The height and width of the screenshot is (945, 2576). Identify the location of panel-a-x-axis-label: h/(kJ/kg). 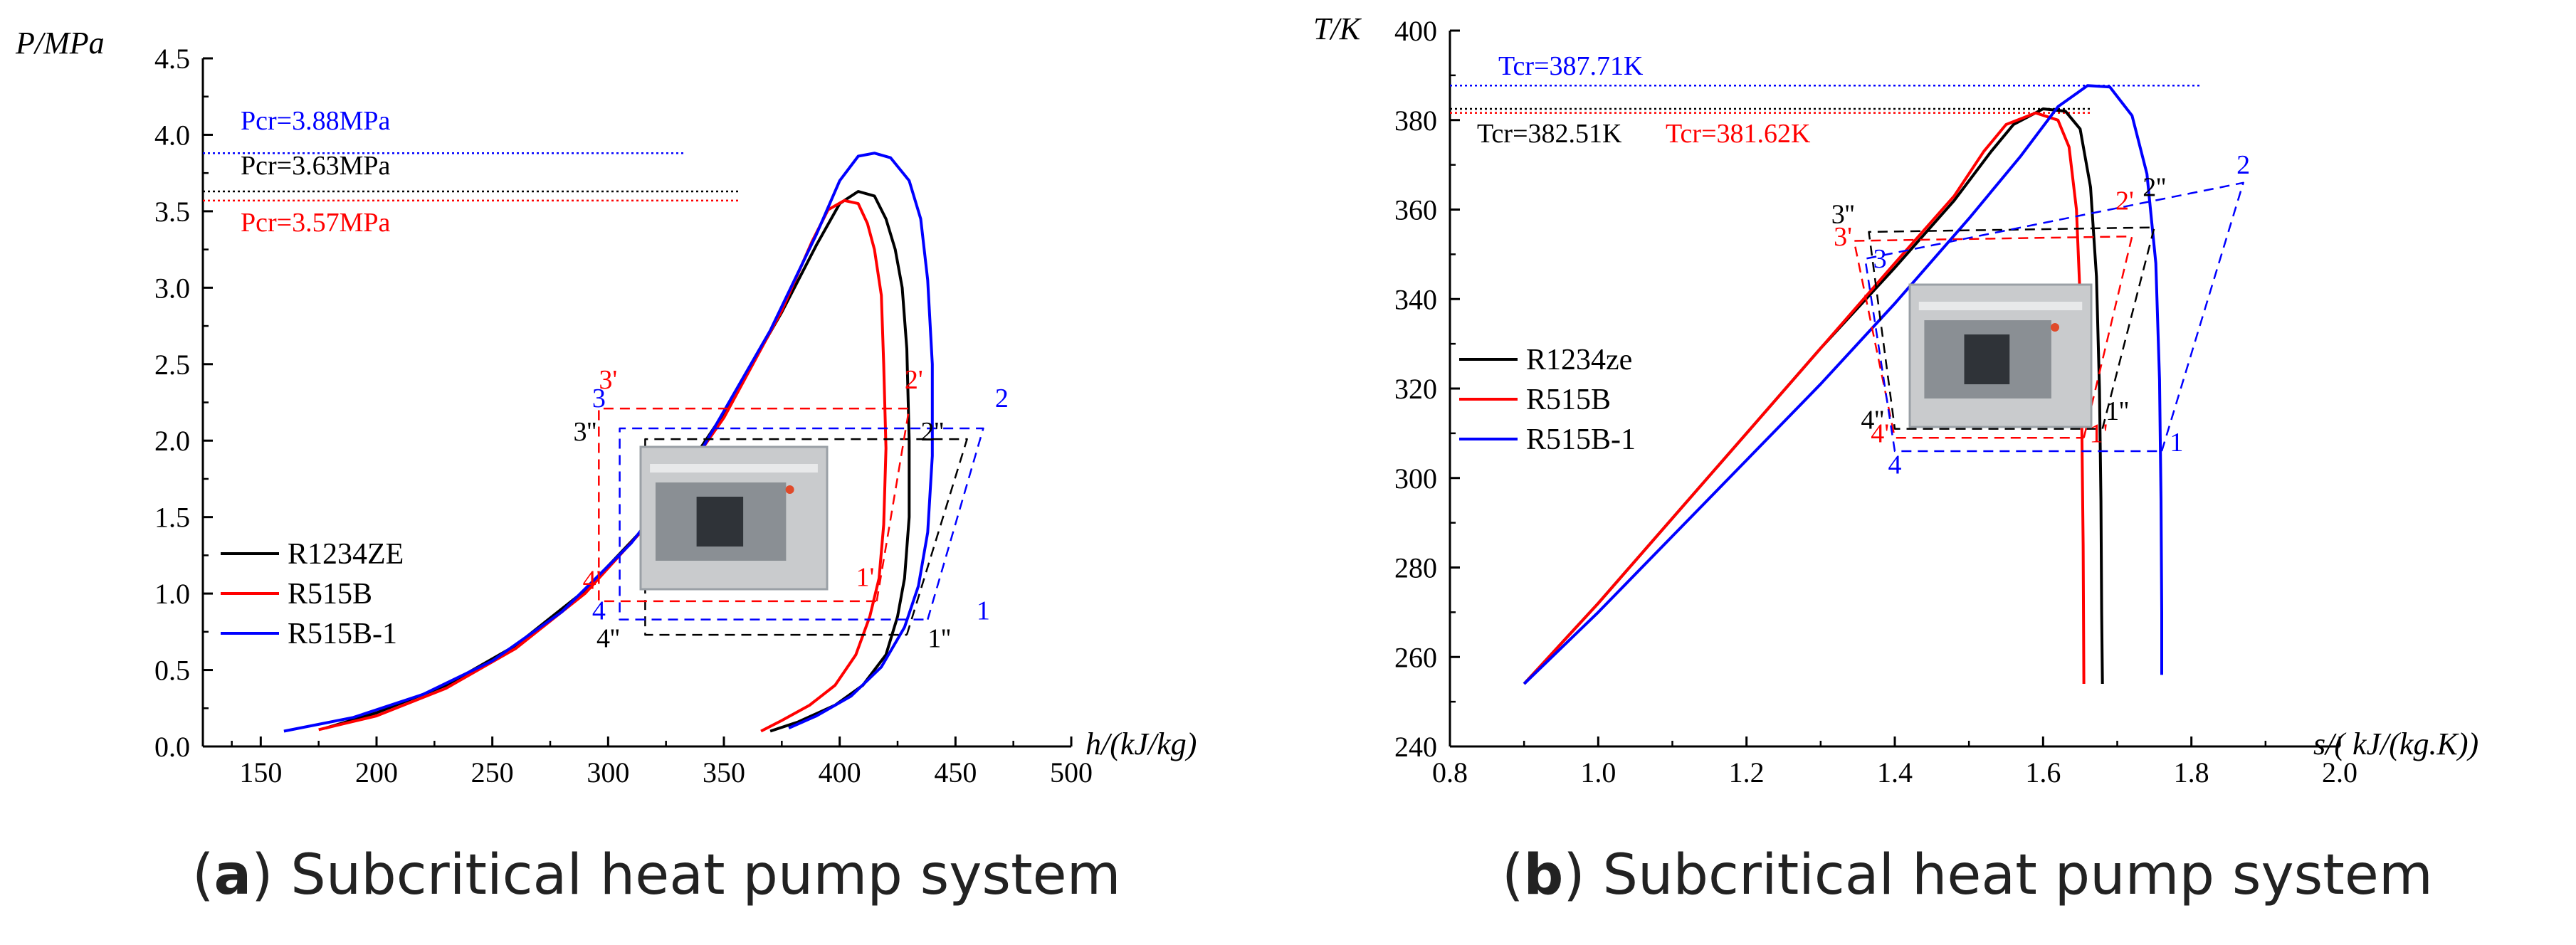
(1141, 744).